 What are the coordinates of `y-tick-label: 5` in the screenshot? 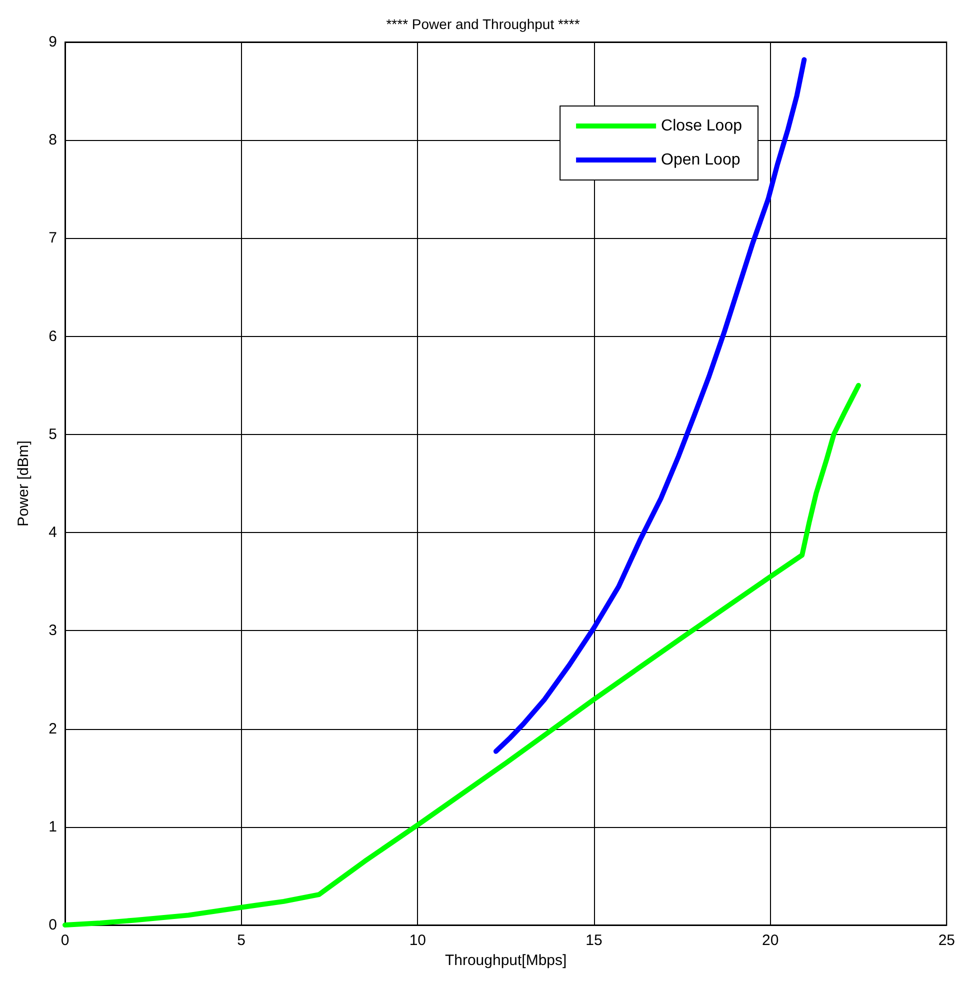 It's located at (52, 434).